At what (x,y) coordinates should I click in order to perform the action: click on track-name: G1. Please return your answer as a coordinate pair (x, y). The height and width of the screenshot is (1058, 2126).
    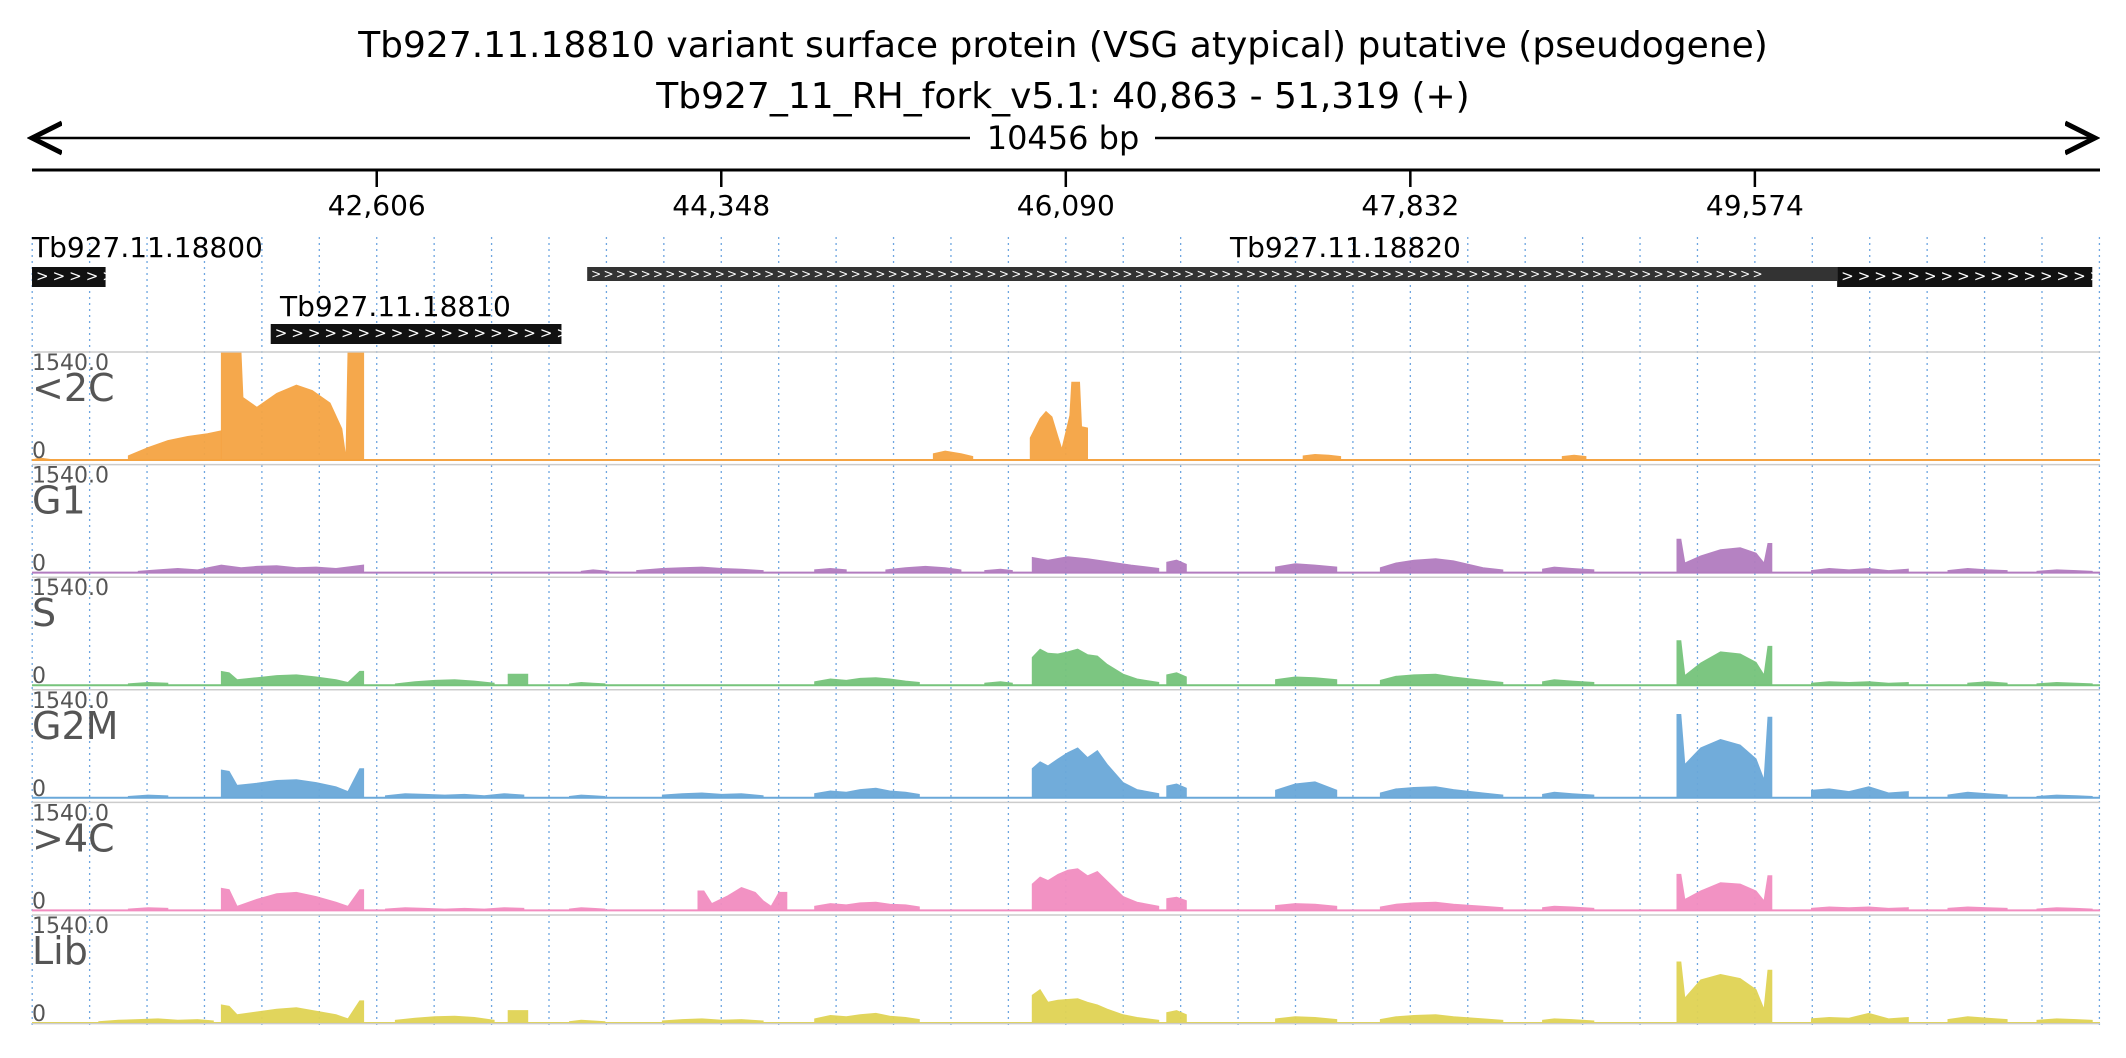
    Looking at the image, I should click on (59, 501).